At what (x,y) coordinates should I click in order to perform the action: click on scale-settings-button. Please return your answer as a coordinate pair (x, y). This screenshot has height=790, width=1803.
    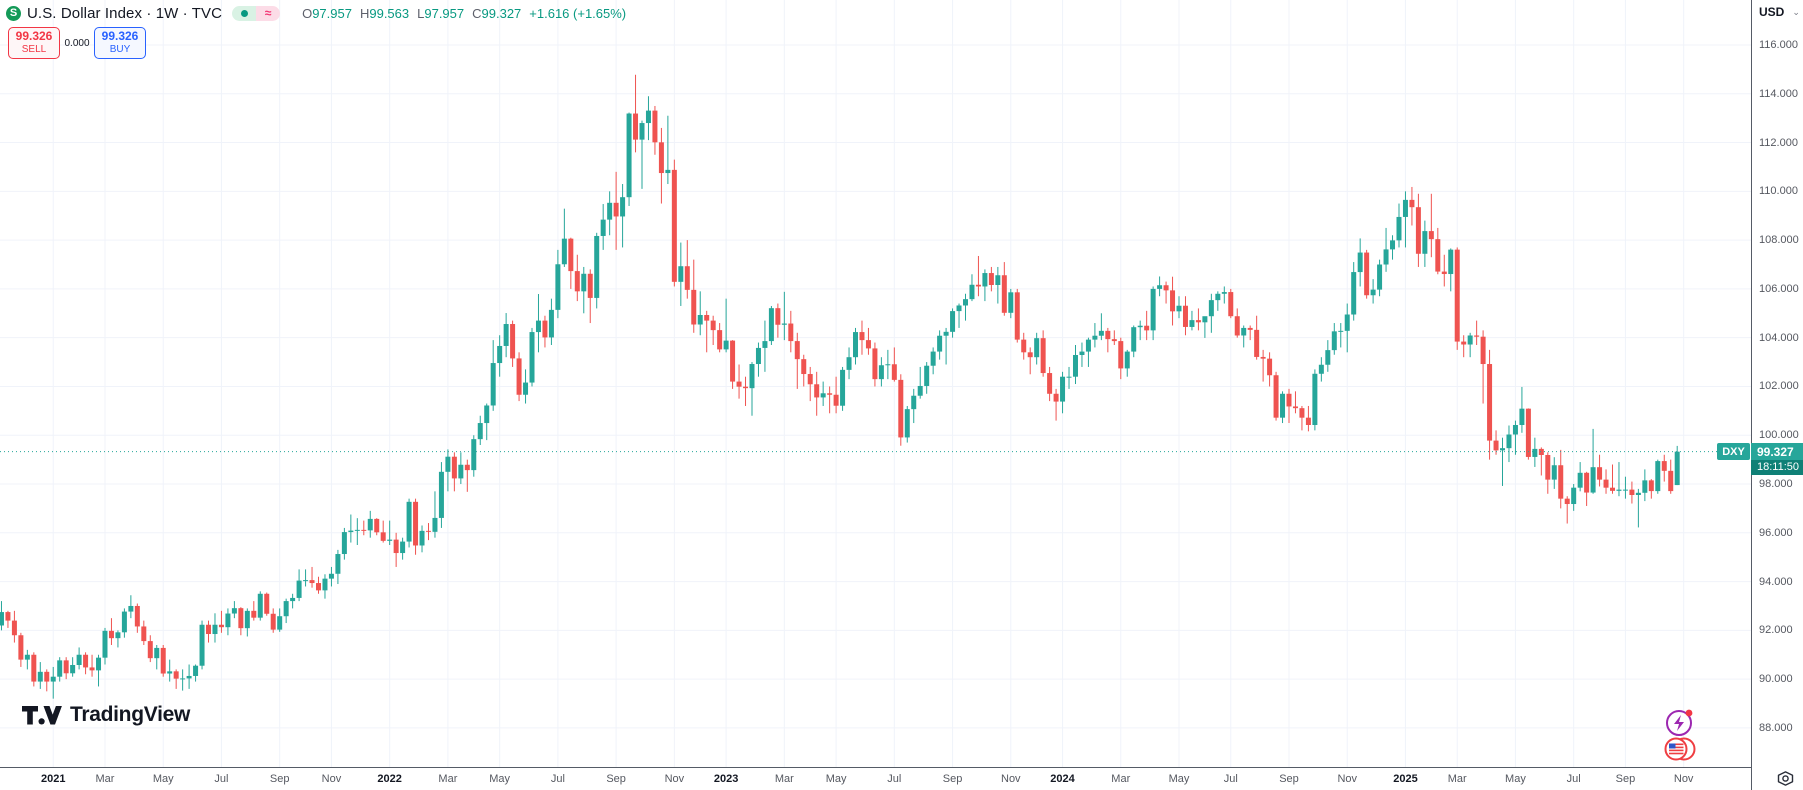
    Looking at the image, I should click on (1785, 778).